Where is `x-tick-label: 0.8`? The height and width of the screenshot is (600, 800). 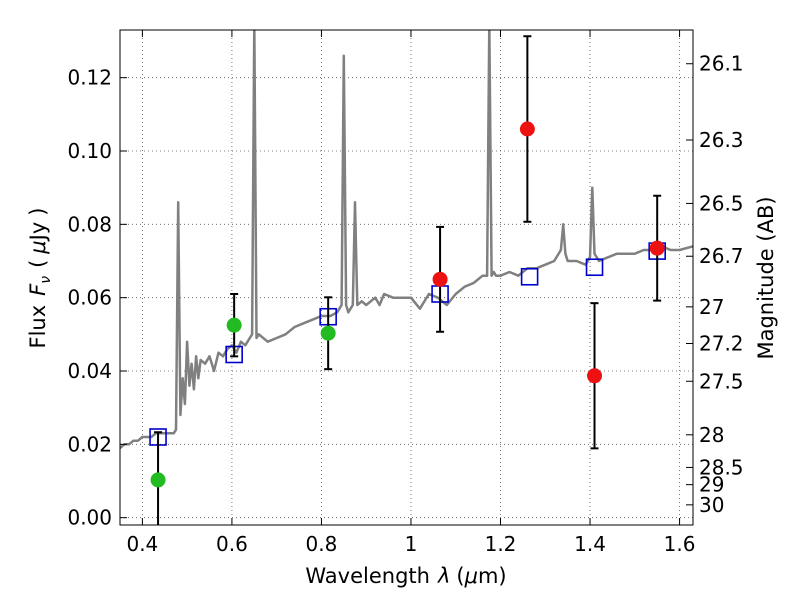
x-tick-label: 0.8 is located at coordinates (322, 544).